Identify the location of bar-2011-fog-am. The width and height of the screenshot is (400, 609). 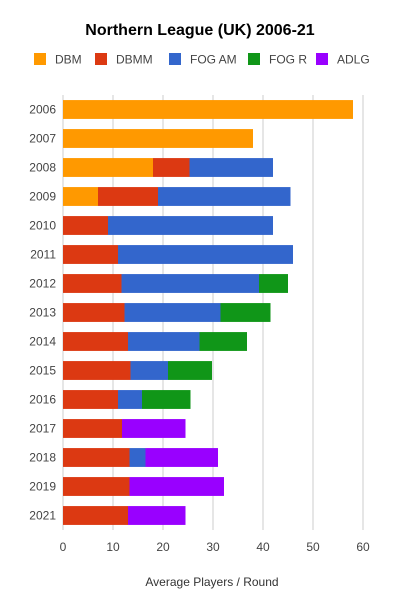
(205, 254).